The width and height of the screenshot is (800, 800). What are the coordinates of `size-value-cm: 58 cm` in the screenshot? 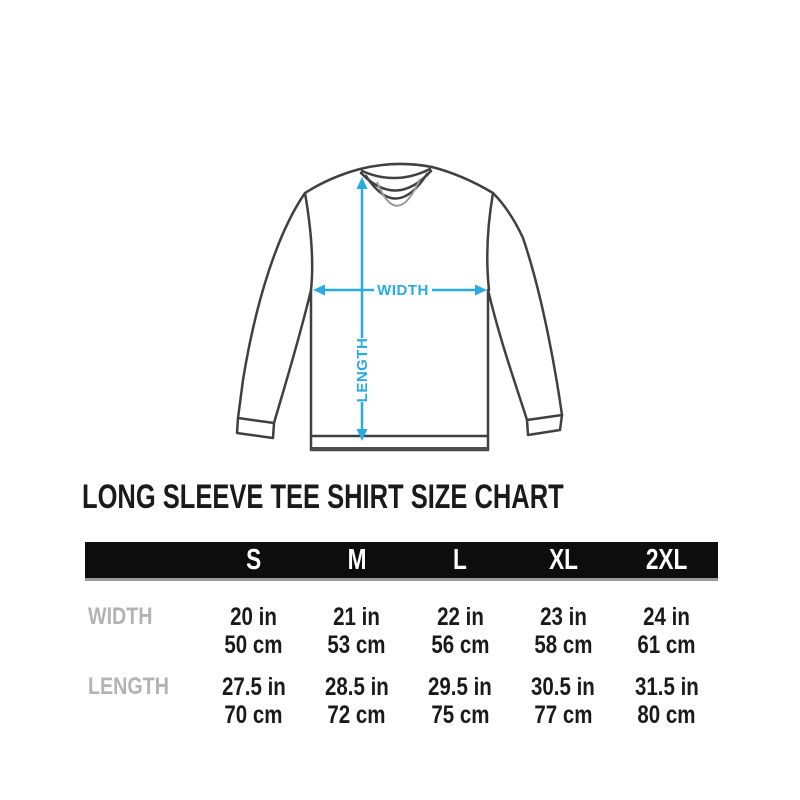 It's located at (563, 645).